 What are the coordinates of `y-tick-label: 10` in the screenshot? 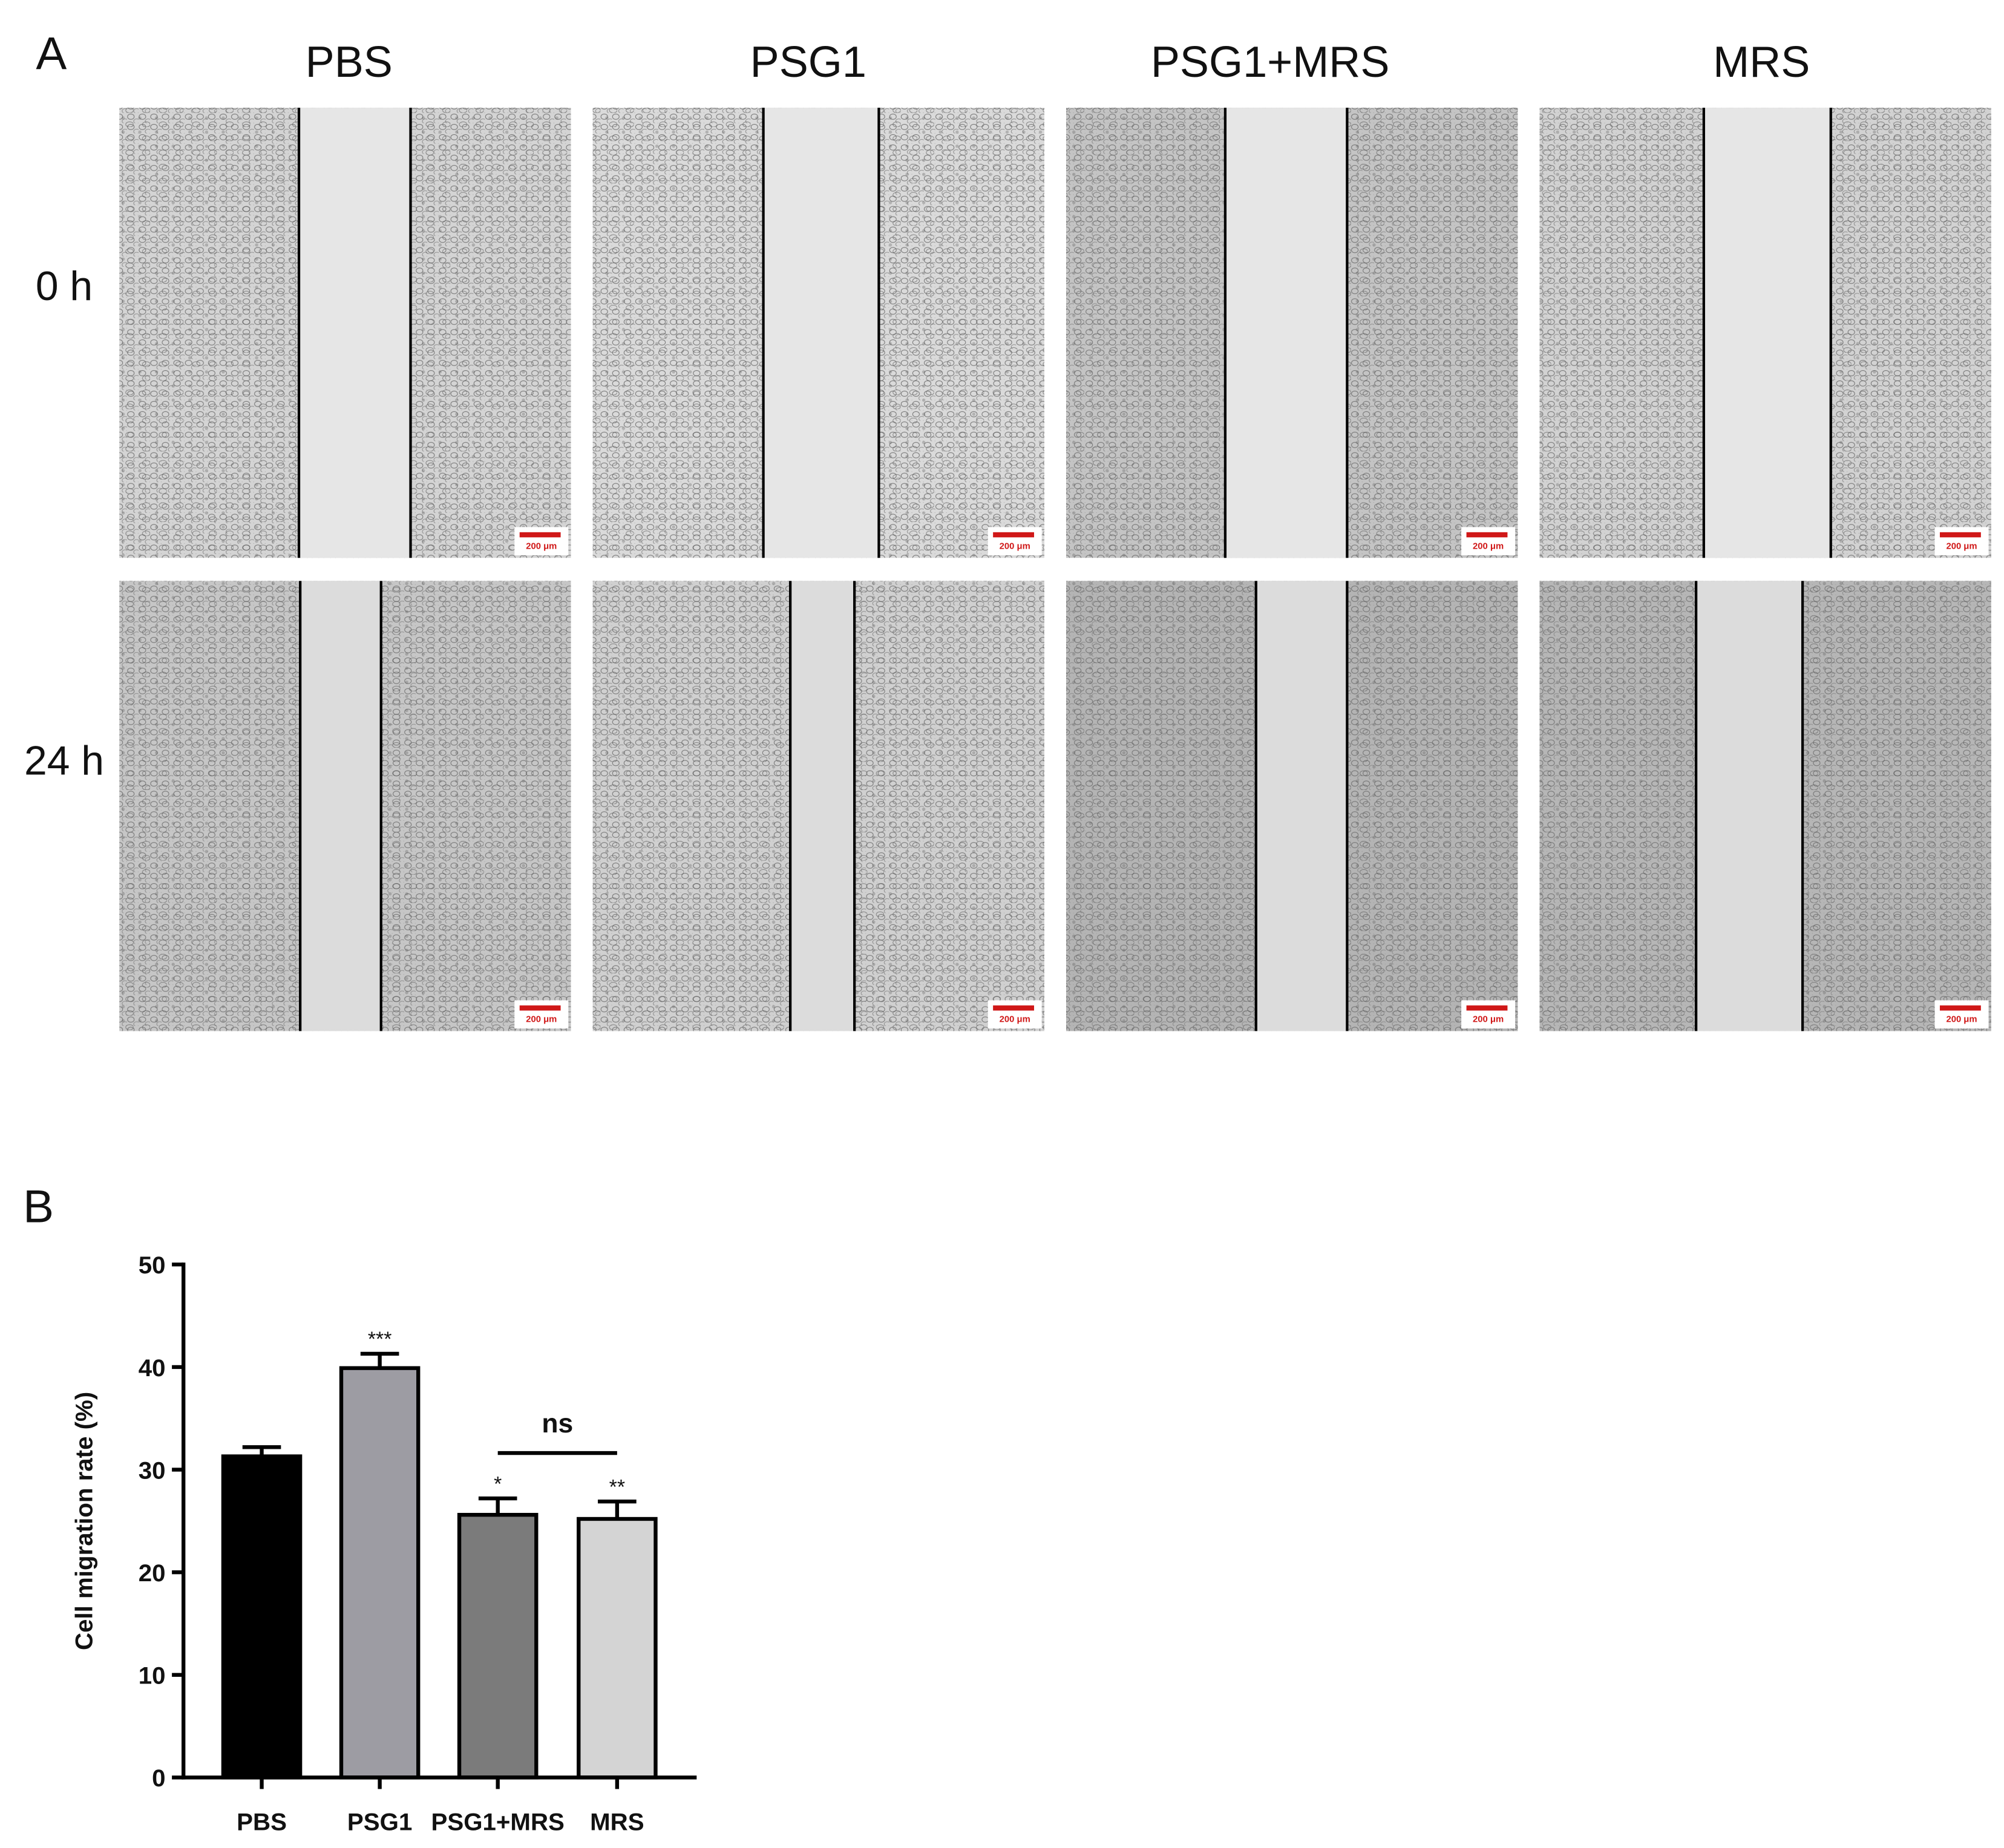 It's located at (152, 1676).